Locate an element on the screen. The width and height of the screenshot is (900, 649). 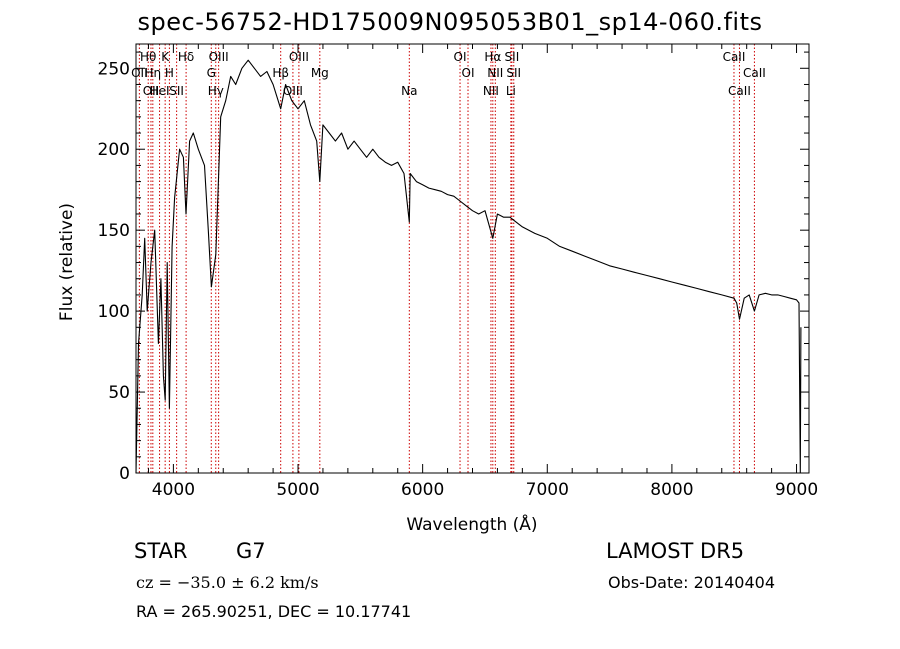
x-tick-label: 9000 is located at coordinates (796, 490).